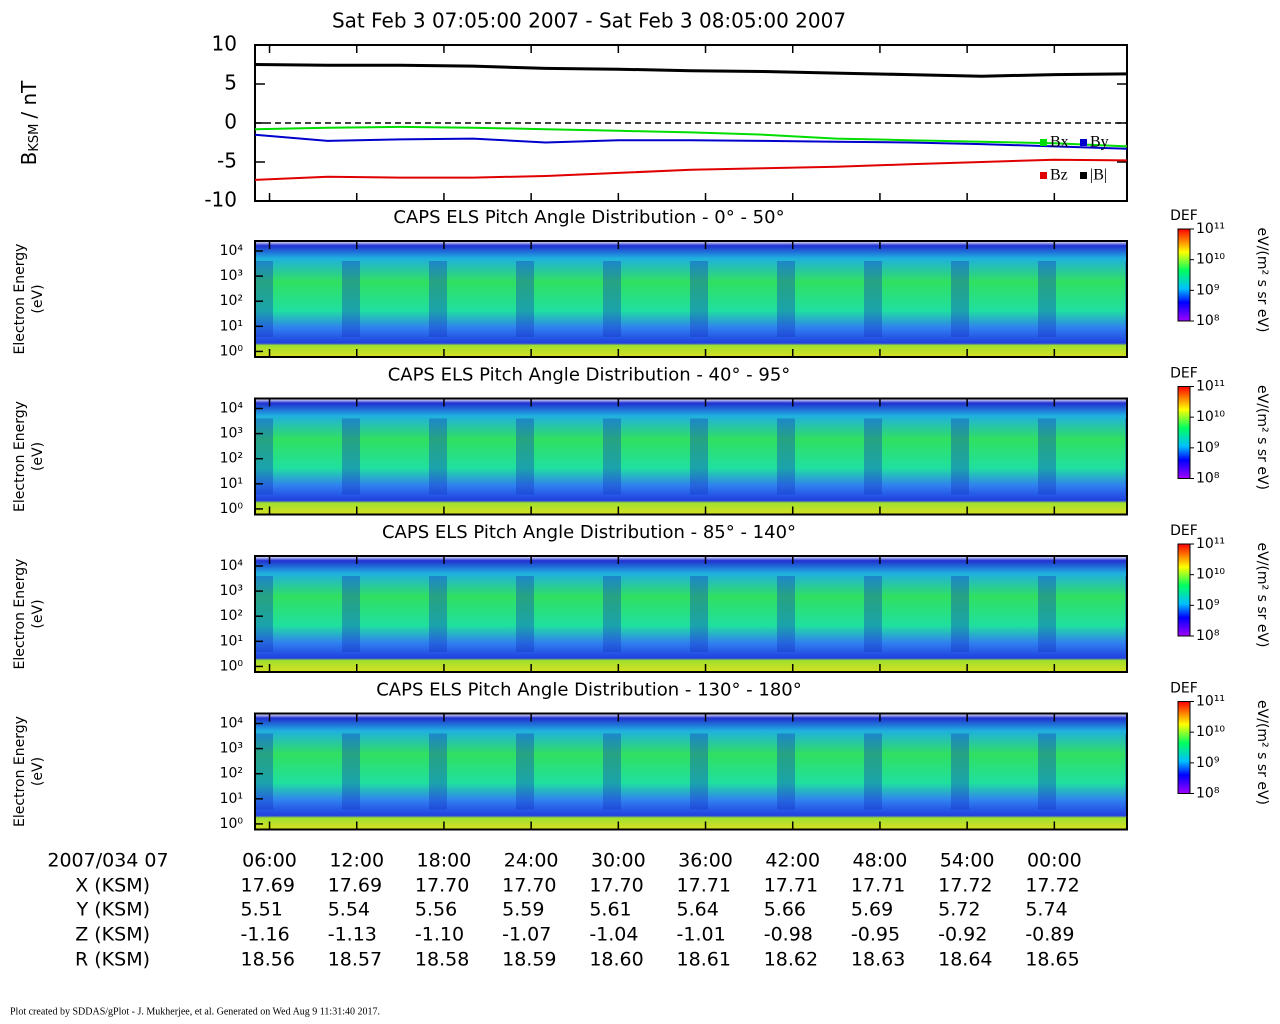  I want to click on ephemeris-value: 18.64, so click(965, 960).